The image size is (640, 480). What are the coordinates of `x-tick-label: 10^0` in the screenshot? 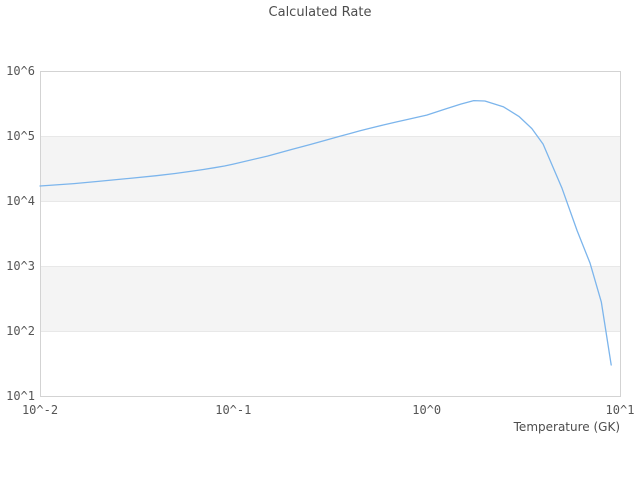 It's located at (426, 410).